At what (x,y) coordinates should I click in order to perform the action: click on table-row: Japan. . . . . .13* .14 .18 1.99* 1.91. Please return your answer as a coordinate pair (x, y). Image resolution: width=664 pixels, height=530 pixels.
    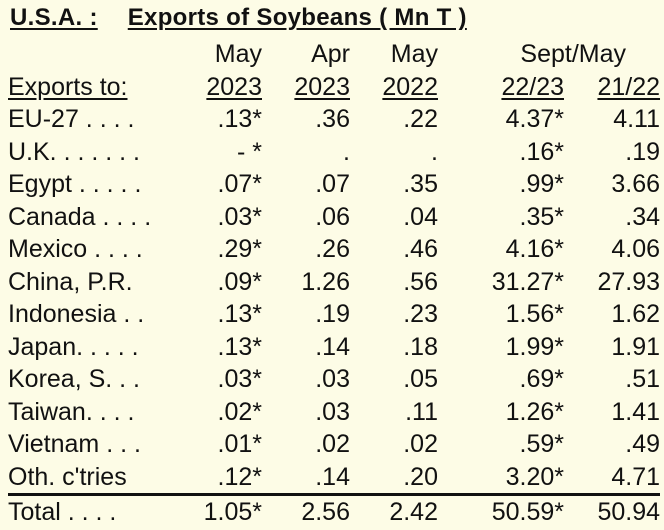
    Looking at the image, I should click on (334, 347).